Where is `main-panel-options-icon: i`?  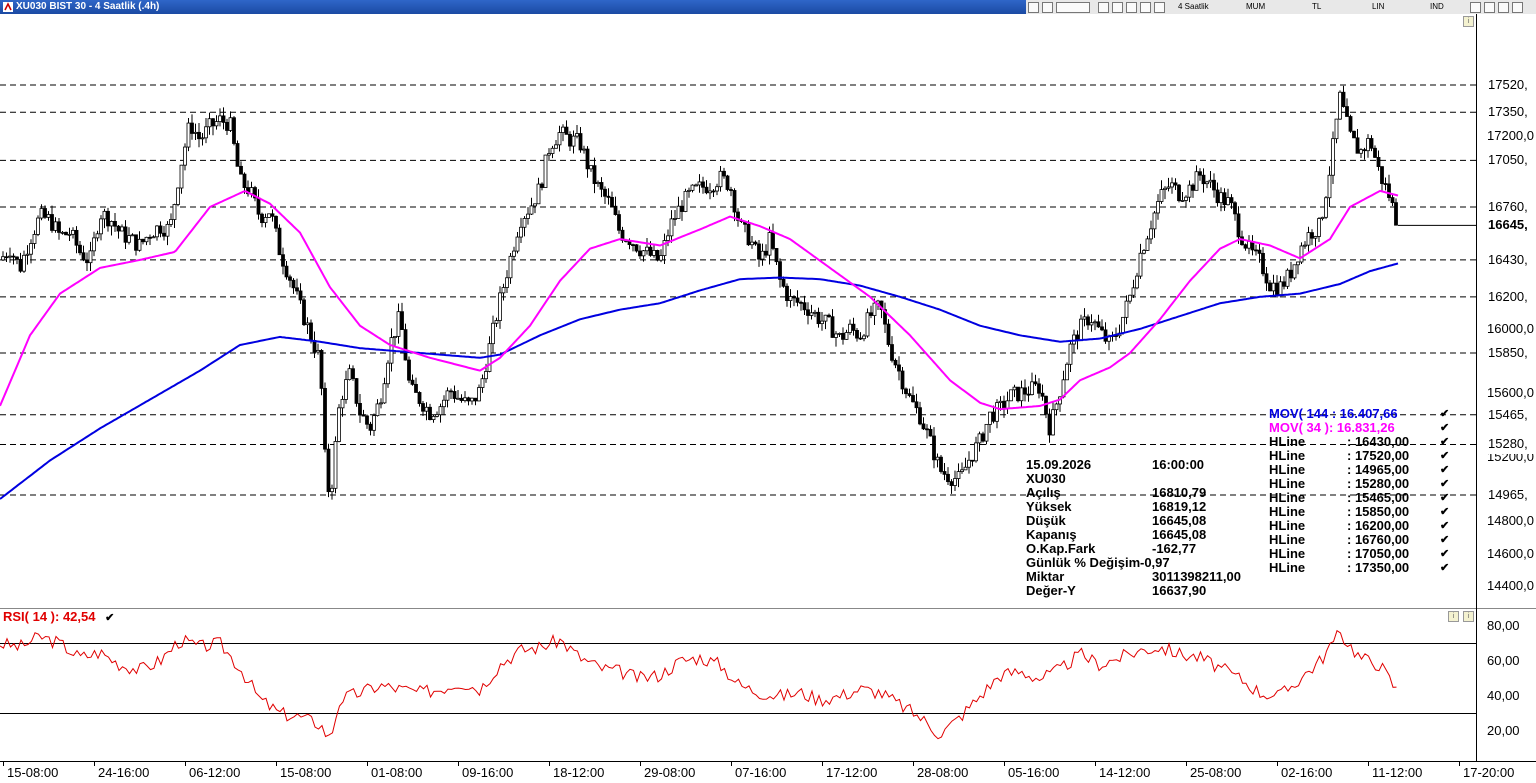 main-panel-options-icon: i is located at coordinates (1468, 21).